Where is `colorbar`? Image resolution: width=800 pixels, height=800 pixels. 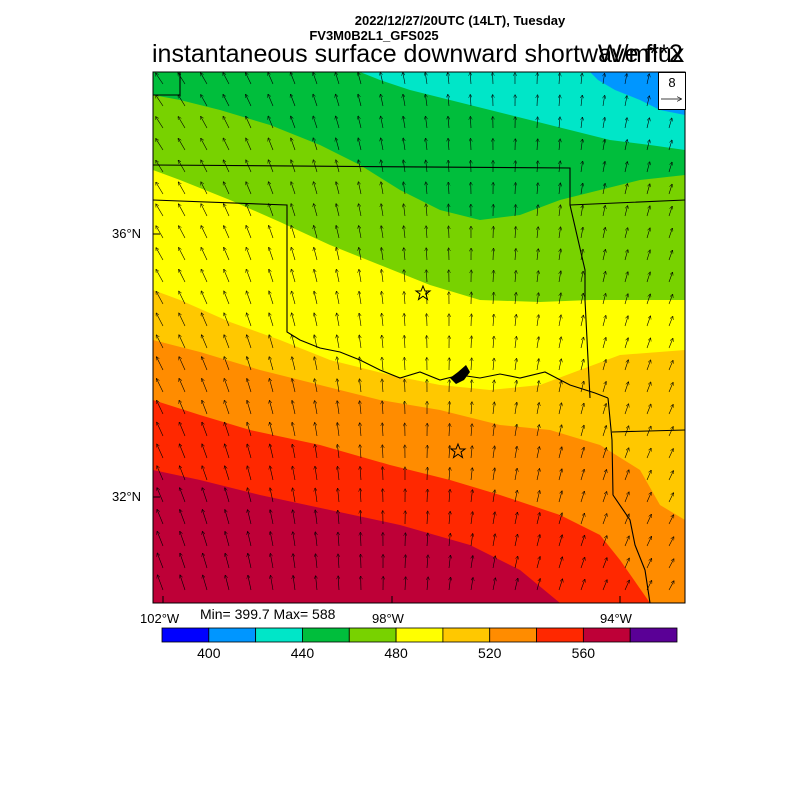 colorbar is located at coordinates (419, 635).